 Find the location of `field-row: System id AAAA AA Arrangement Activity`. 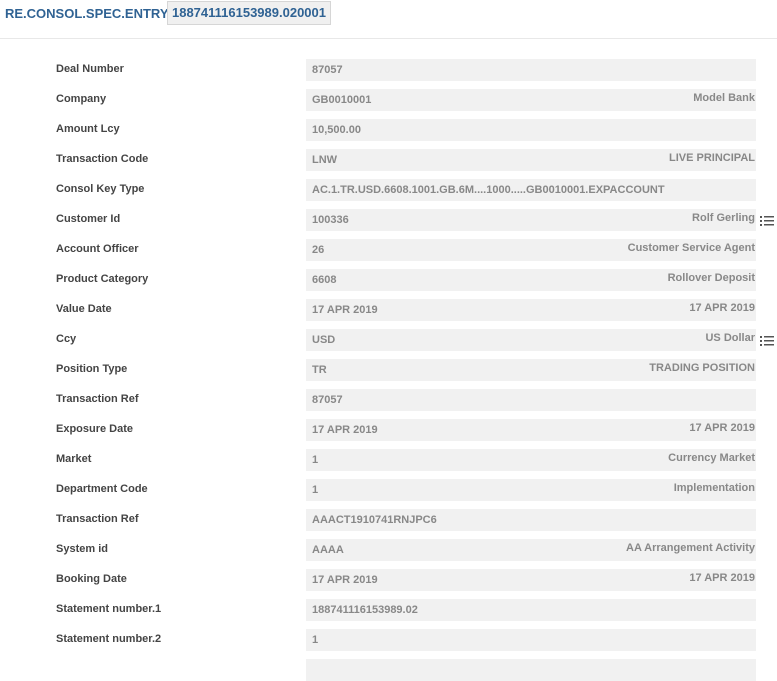

field-row: System id AAAA AA Arrangement Activity is located at coordinates (388, 550).